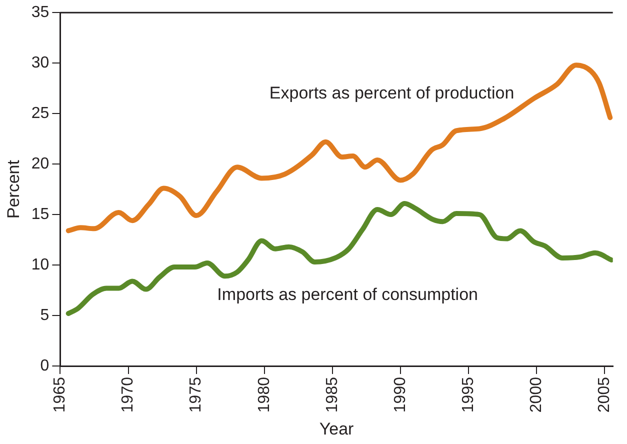 This screenshot has width=627, height=444. Describe the element at coordinates (40, 214) in the screenshot. I see `y-tick-label: 15` at that location.